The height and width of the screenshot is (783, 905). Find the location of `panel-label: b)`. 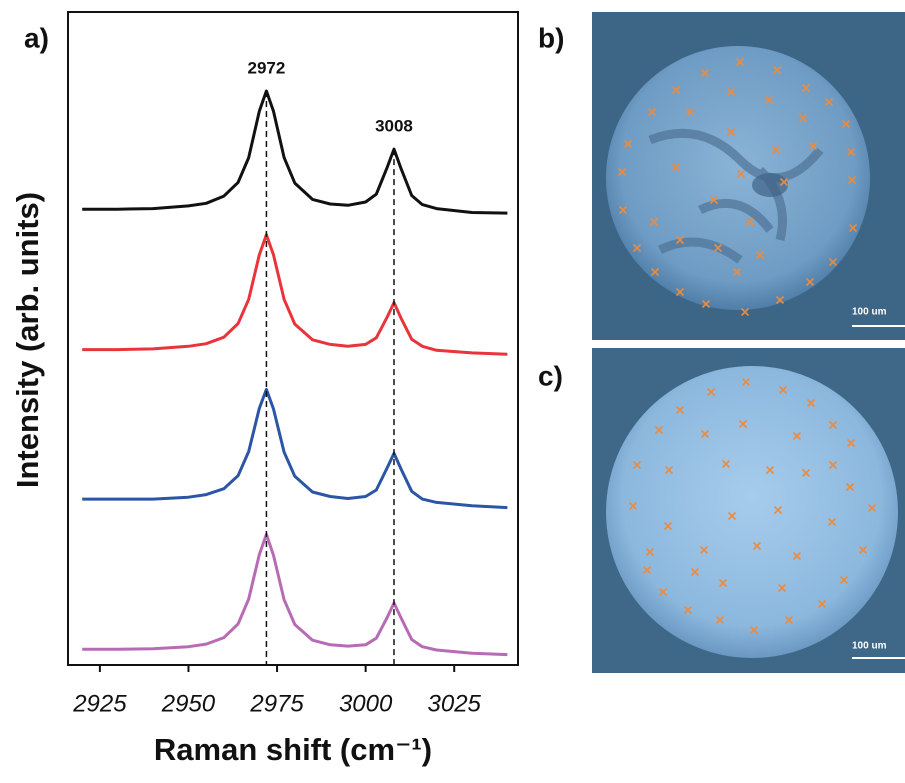

panel-label: b) is located at coordinates (551, 37).